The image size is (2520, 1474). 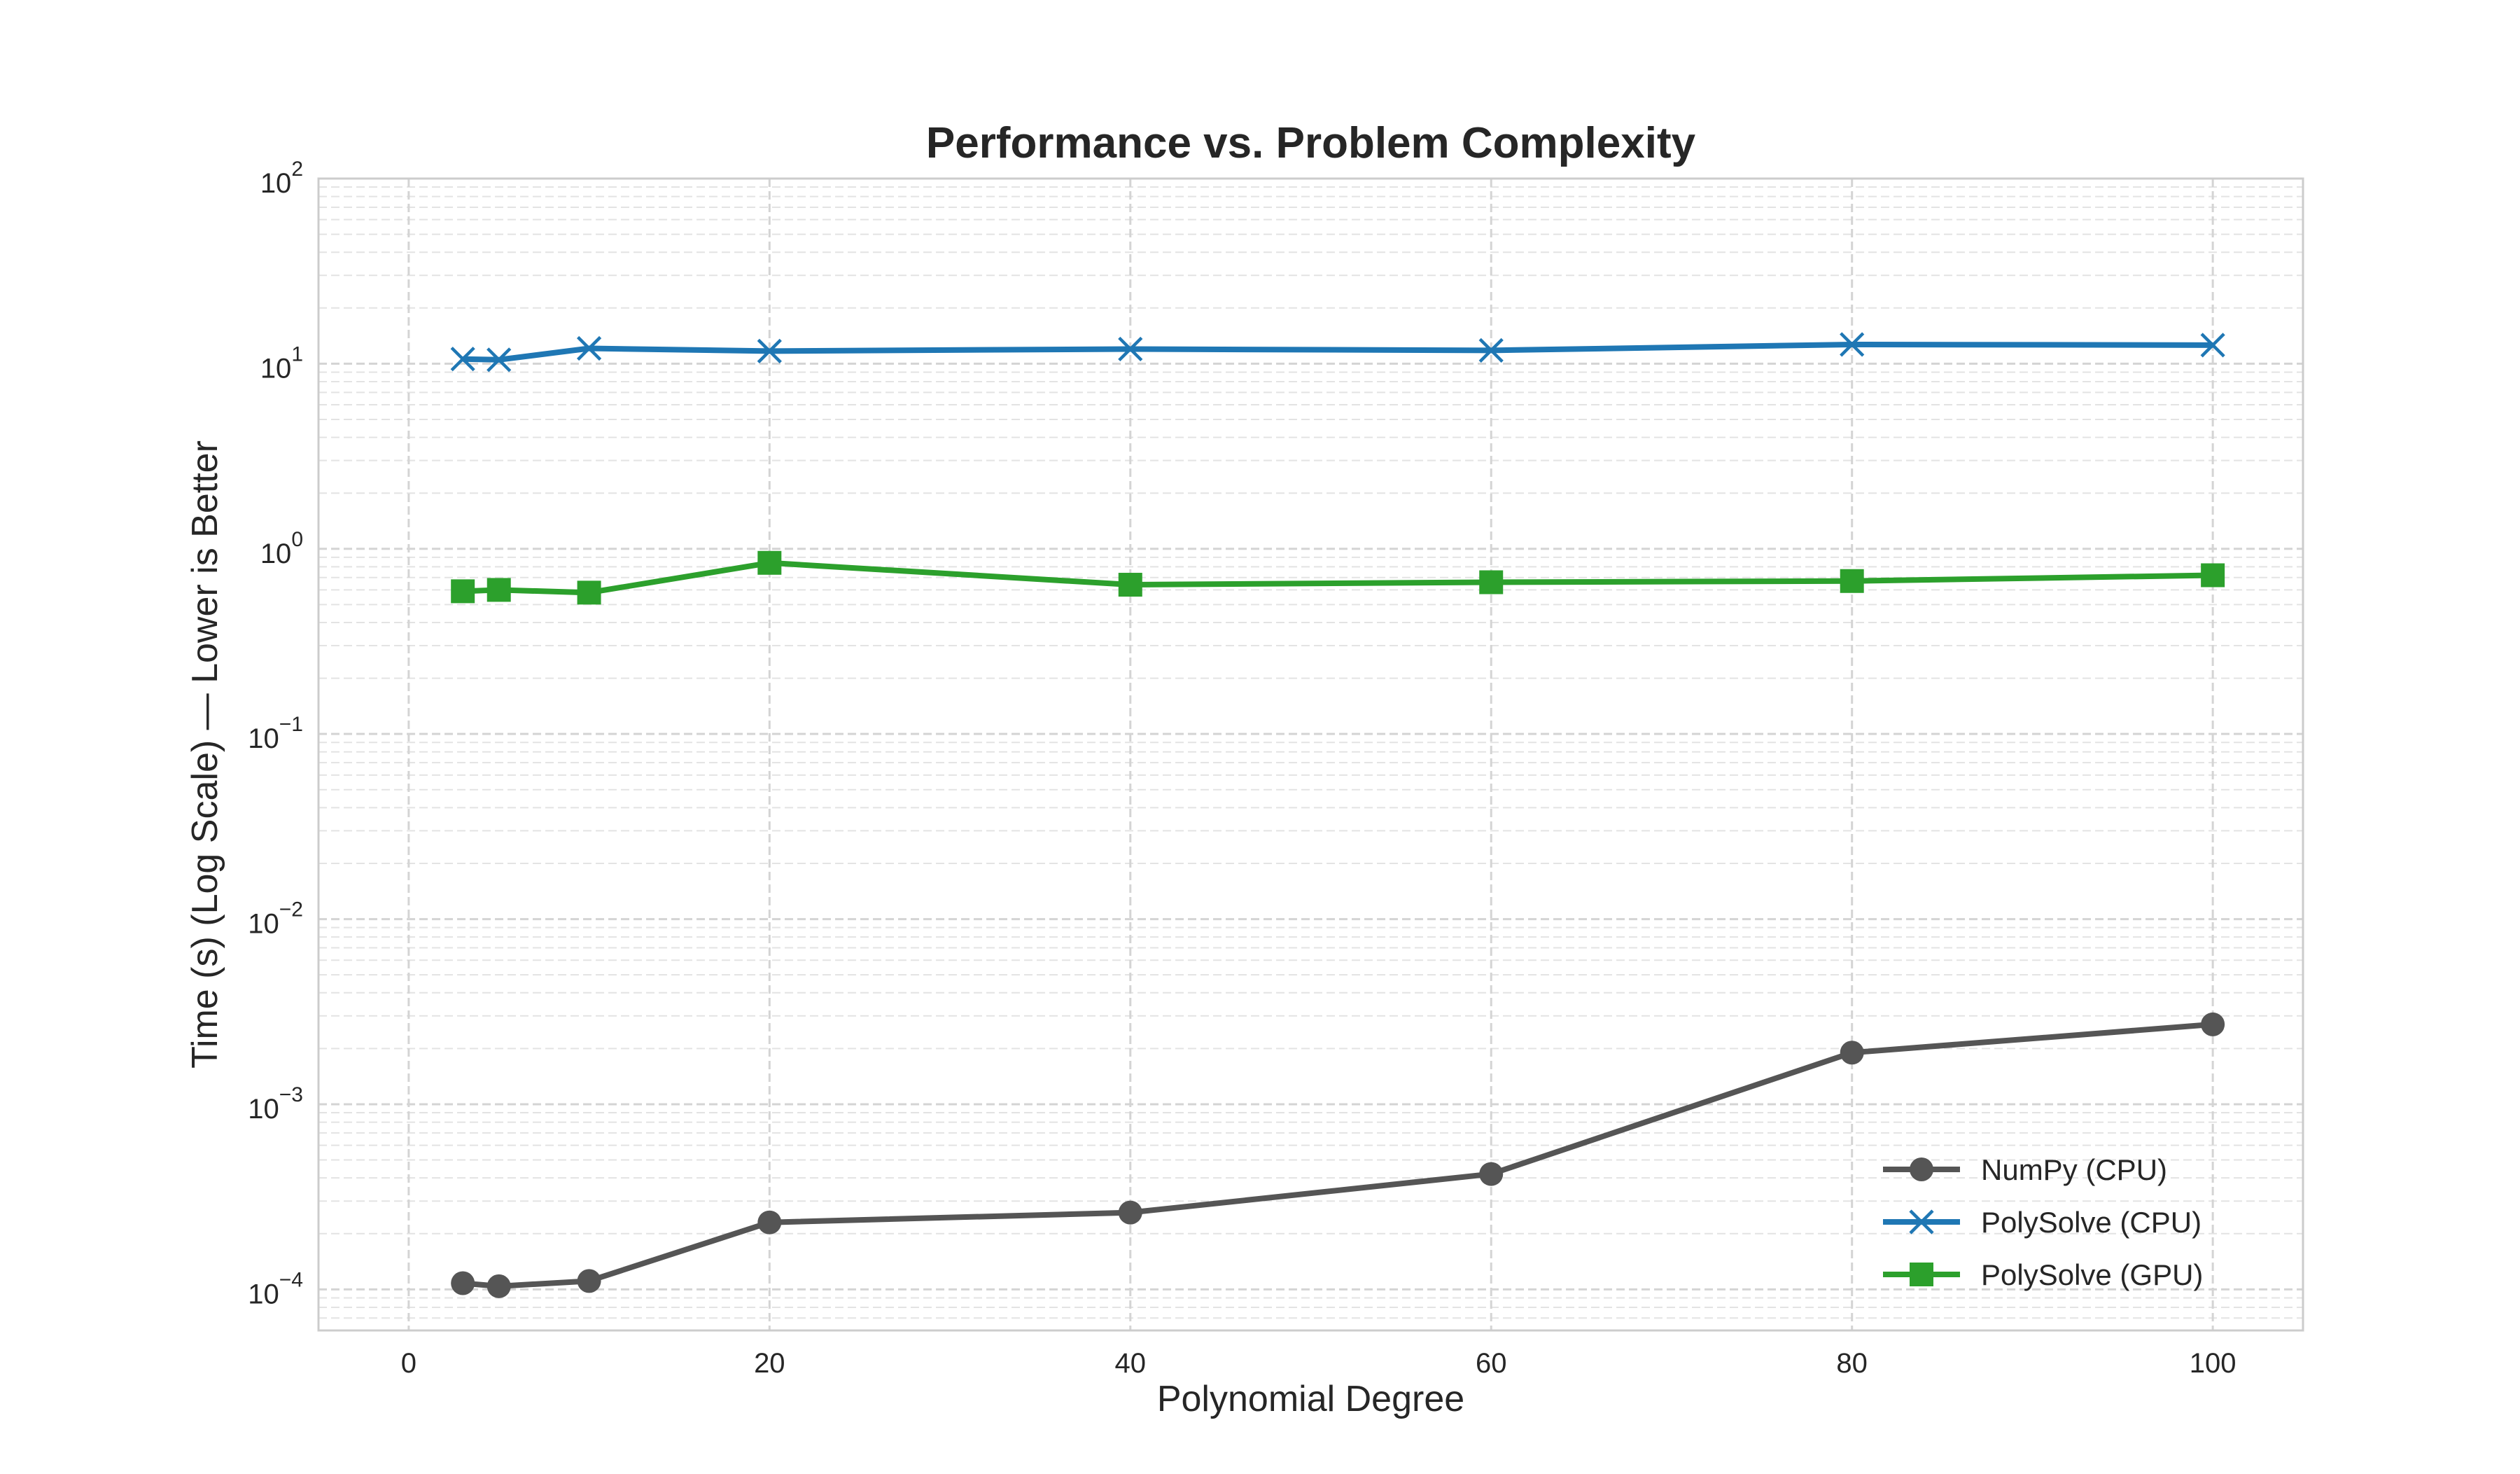 I want to click on y-tick-label: 10², so click(x=281, y=179).